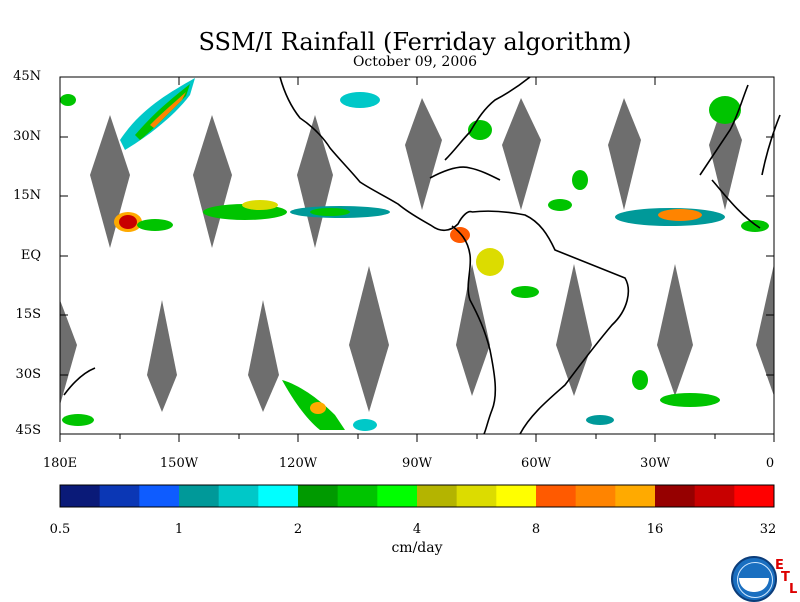 Image resolution: width=800 pixels, height=602 pixels. I want to click on lon-label: 0, so click(770, 463).